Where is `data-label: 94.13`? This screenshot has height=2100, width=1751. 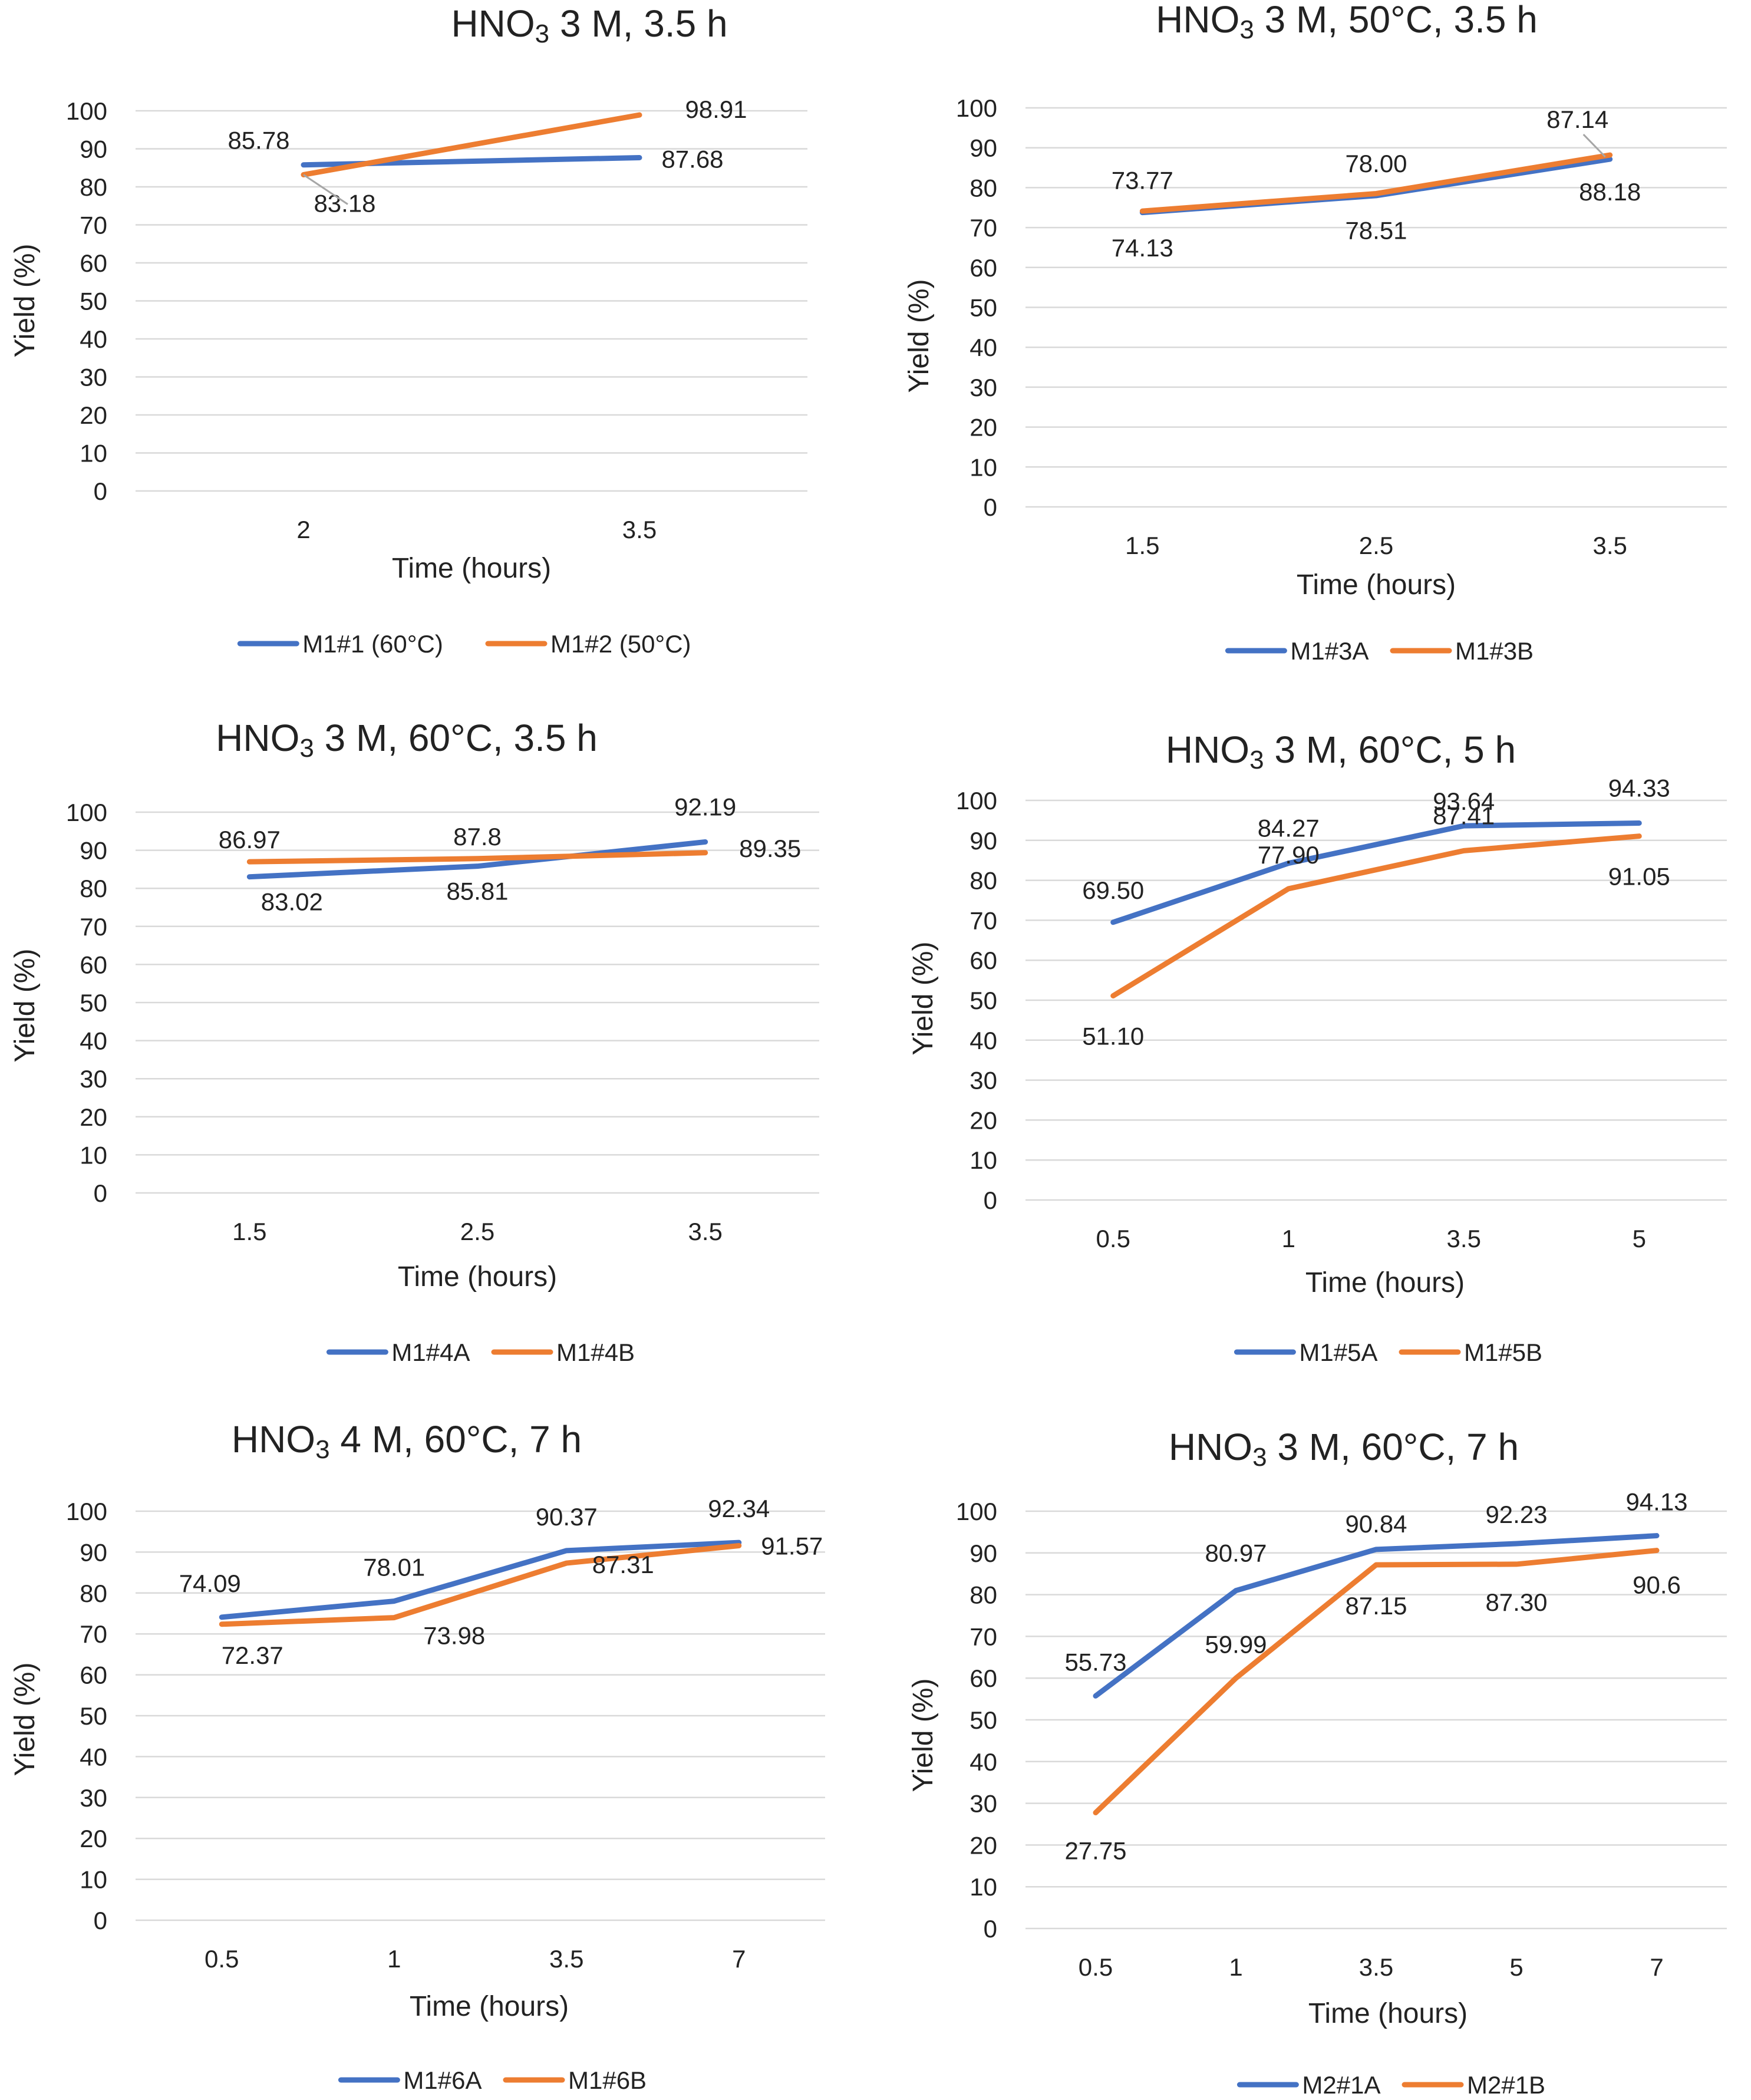
data-label: 94.13 is located at coordinates (1656, 1502).